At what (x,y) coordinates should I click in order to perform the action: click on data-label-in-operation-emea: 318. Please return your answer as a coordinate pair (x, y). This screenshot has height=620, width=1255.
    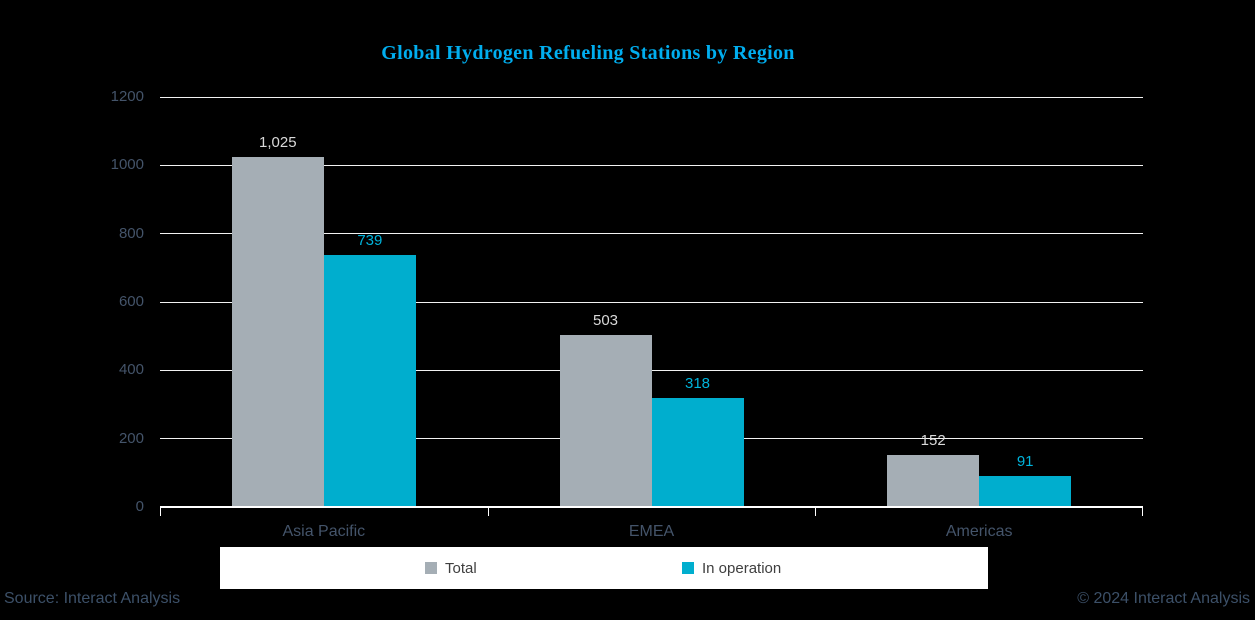
    Looking at the image, I should click on (697, 384).